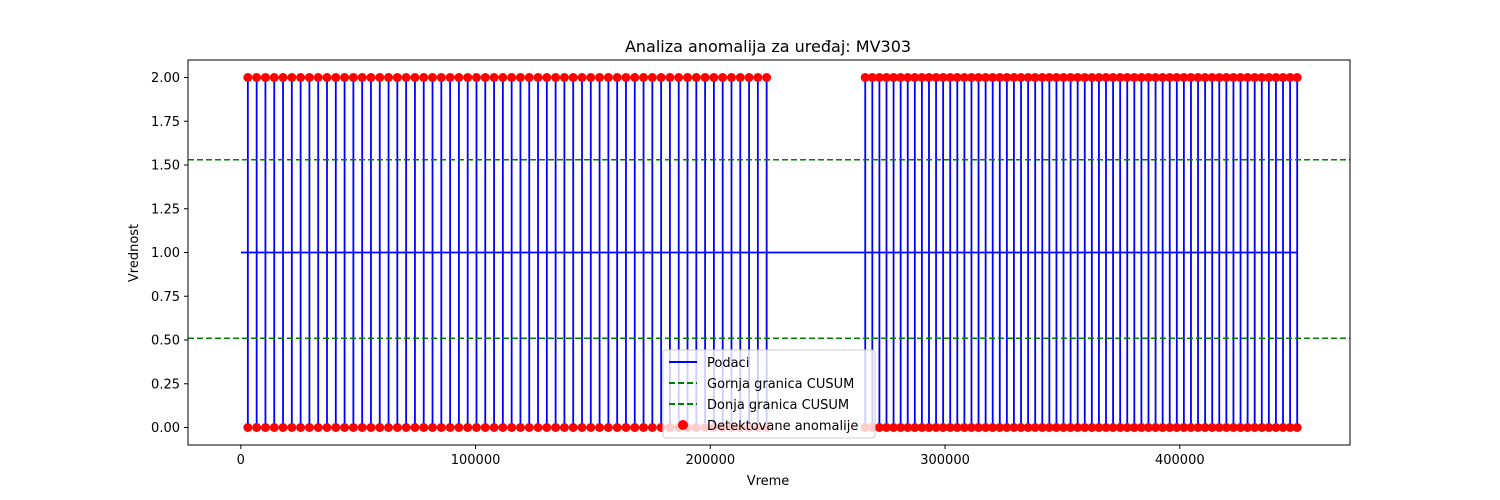  I want to click on legend-marker-anomalije, so click(683, 425).